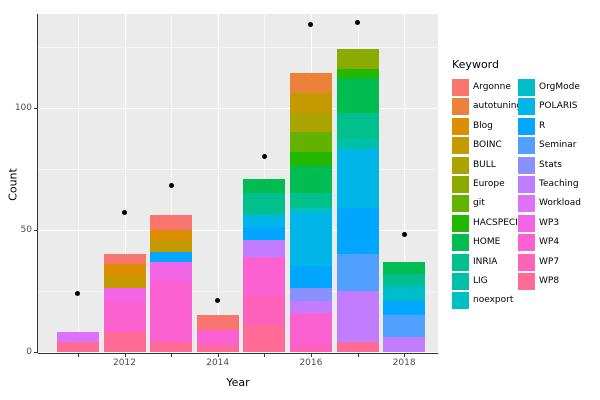 The width and height of the screenshot is (600, 400). Describe the element at coordinates (310, 83) in the screenshot. I see `bar-segment-autotuning` at that location.